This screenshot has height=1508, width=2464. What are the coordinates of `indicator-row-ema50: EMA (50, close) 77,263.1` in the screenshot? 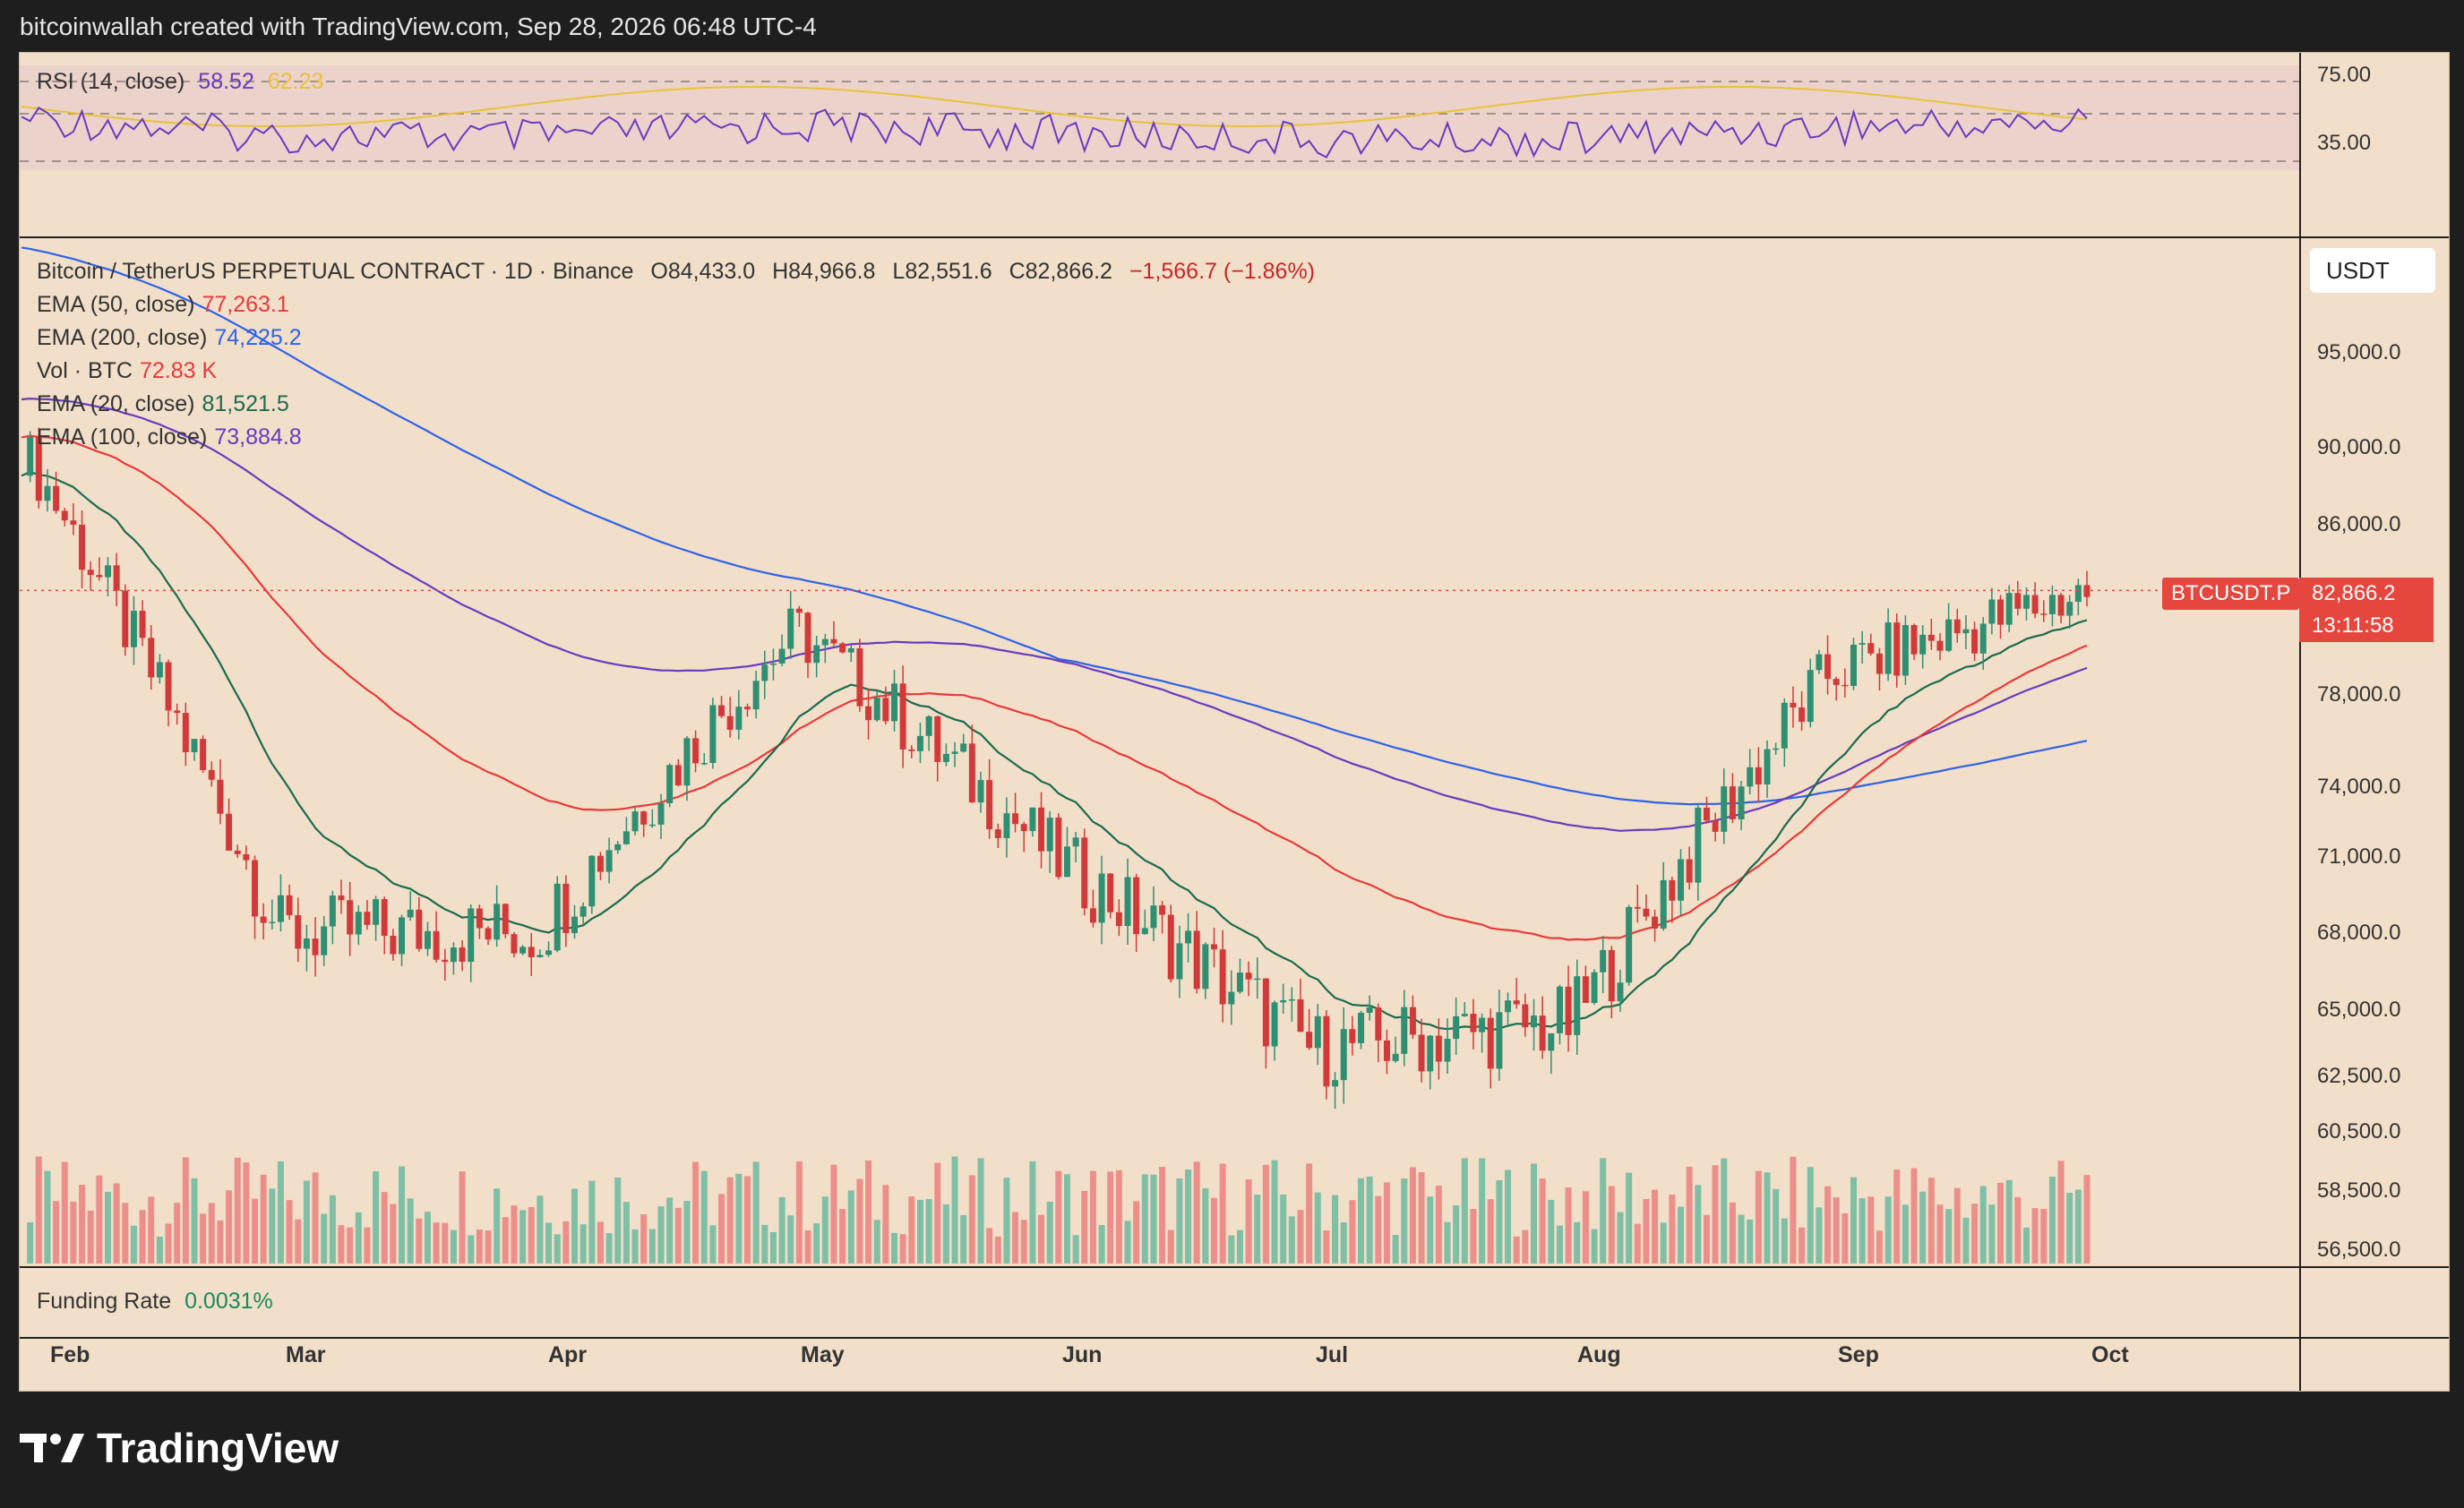 It's located at (676, 304).